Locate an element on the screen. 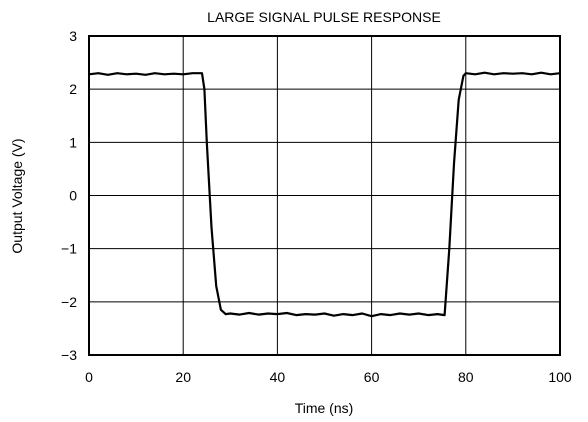 The height and width of the screenshot is (422, 588). y-tick-label: −2 is located at coordinates (69, 302).